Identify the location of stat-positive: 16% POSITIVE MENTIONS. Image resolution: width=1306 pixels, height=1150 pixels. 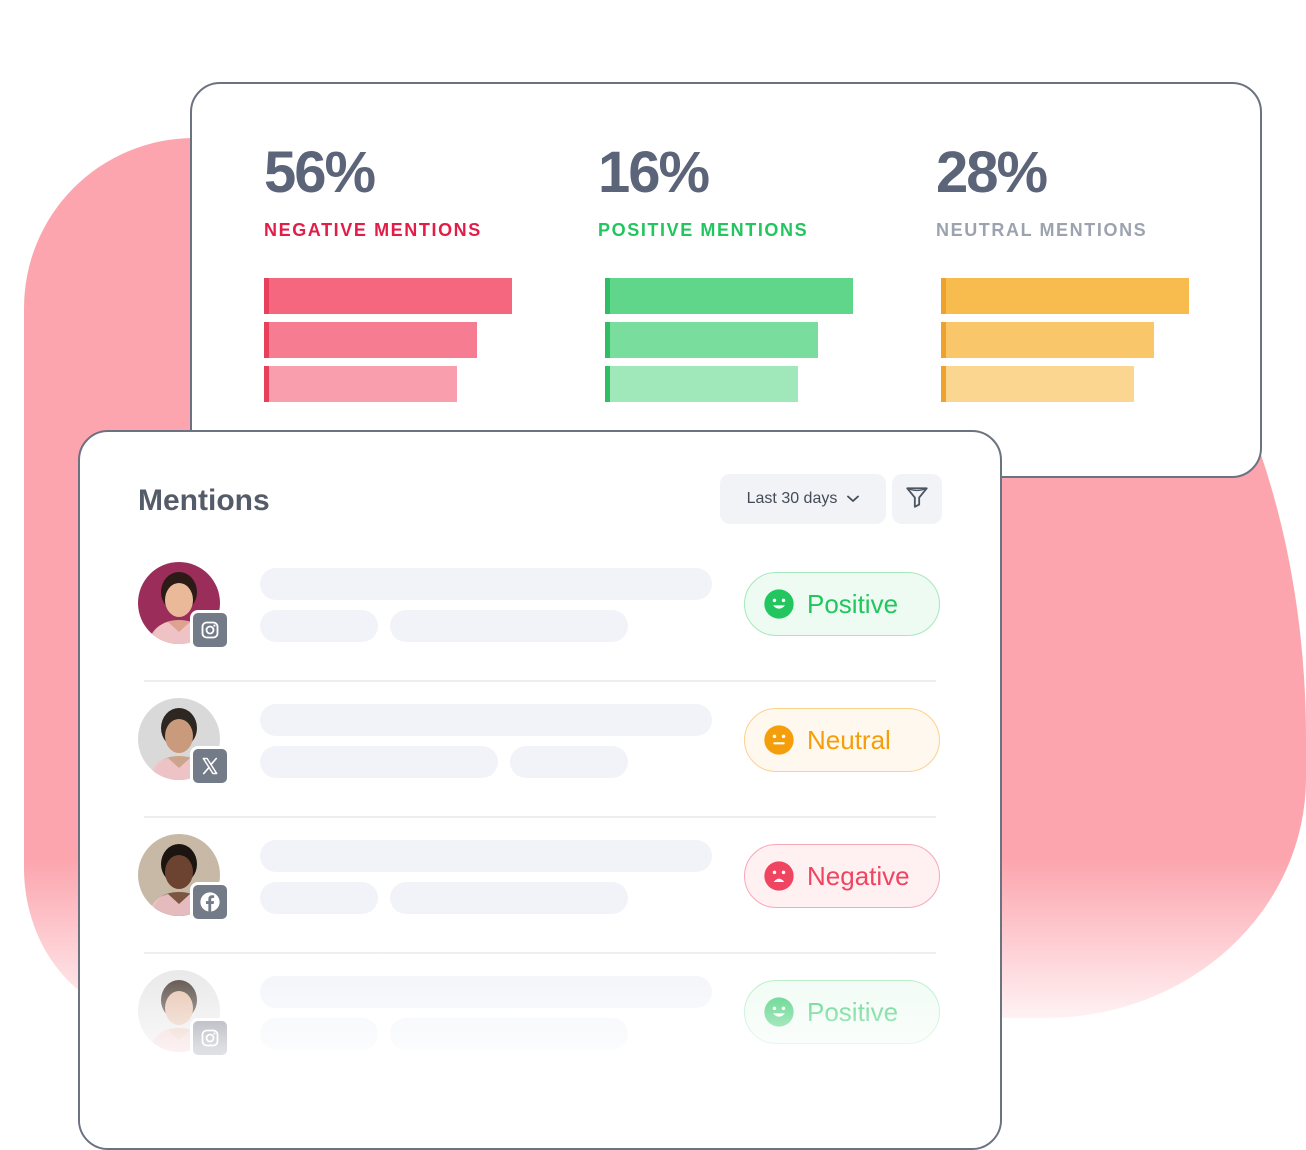
(703, 192).